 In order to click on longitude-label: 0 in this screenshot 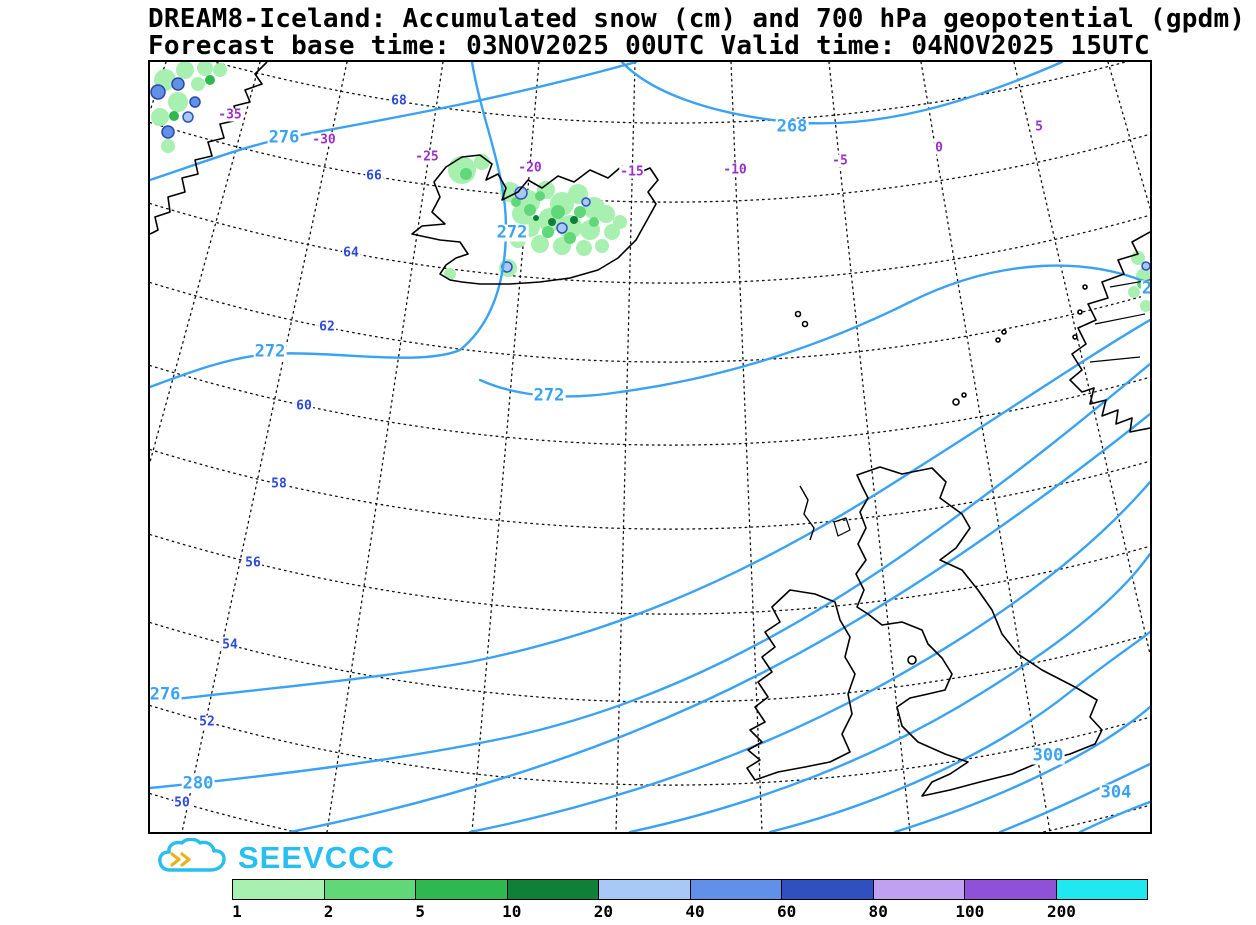, I will do `click(939, 148)`.